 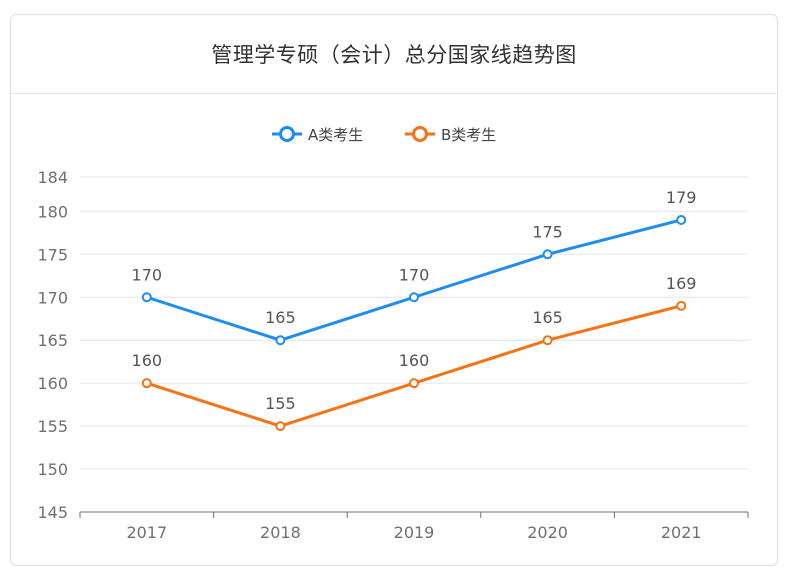 What do you see at coordinates (468, 135) in the screenshot?
I see `legend-label: B类考生` at bounding box center [468, 135].